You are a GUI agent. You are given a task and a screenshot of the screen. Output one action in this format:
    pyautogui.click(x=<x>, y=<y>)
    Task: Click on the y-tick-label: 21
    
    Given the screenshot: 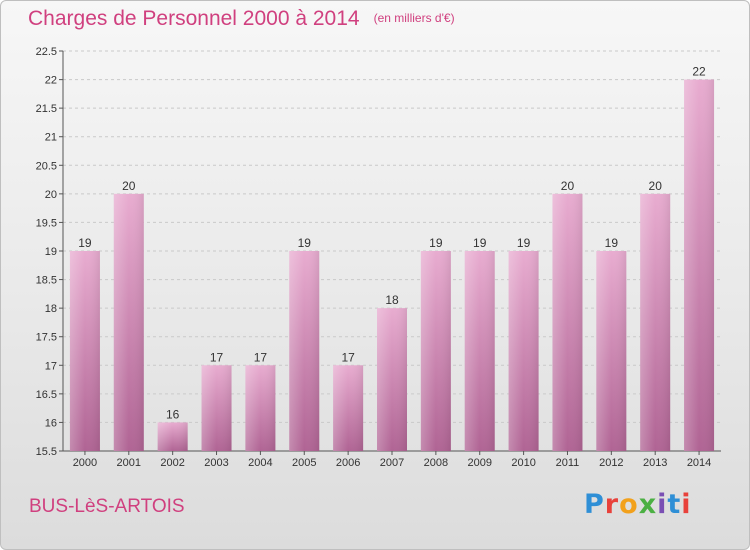 What is the action you would take?
    pyautogui.click(x=51, y=138)
    